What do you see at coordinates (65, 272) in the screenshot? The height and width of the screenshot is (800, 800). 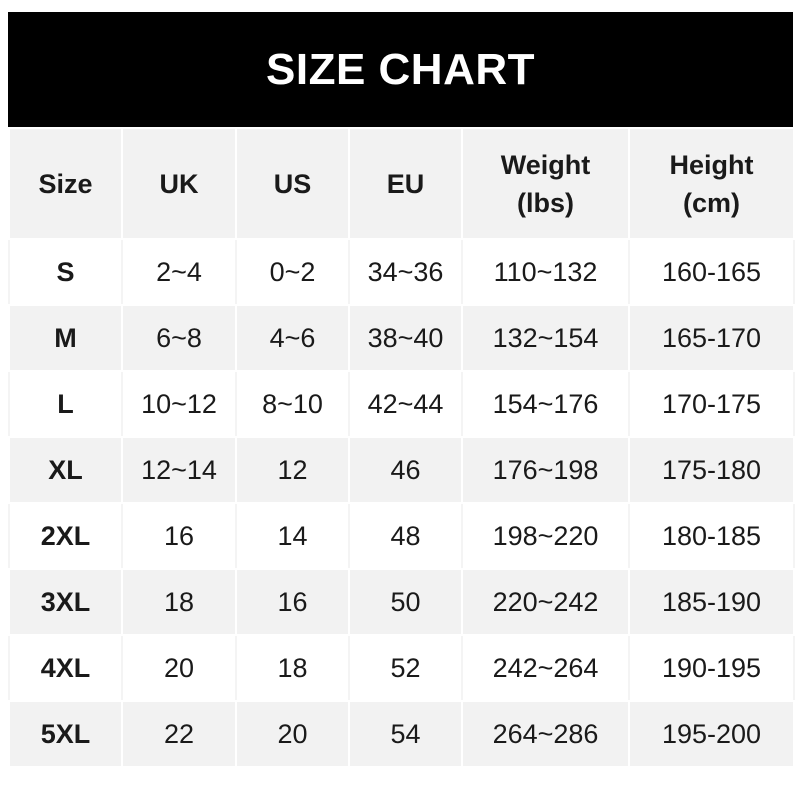 I see `cell-size: S` at bounding box center [65, 272].